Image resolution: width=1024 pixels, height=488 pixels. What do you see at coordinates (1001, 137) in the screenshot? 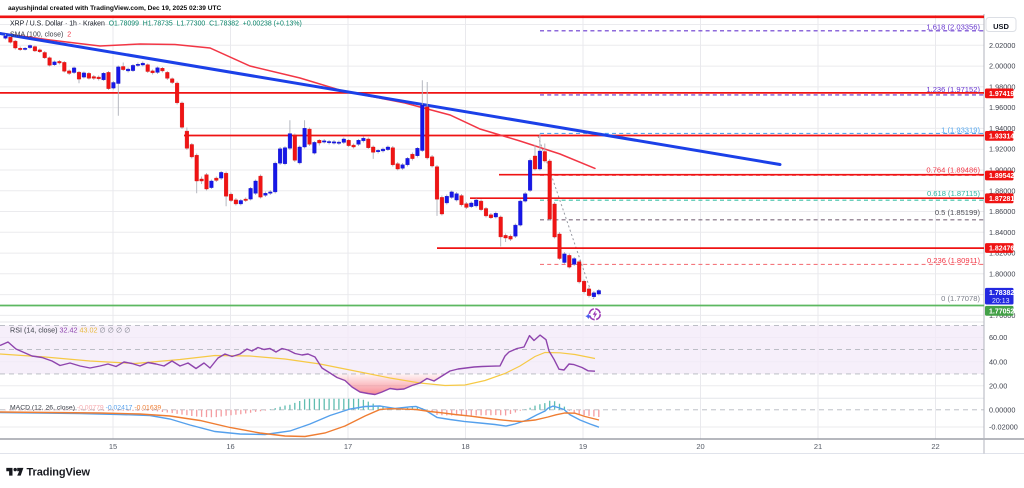
I see `svg-text: 1.93314` at bounding box center [1001, 137].